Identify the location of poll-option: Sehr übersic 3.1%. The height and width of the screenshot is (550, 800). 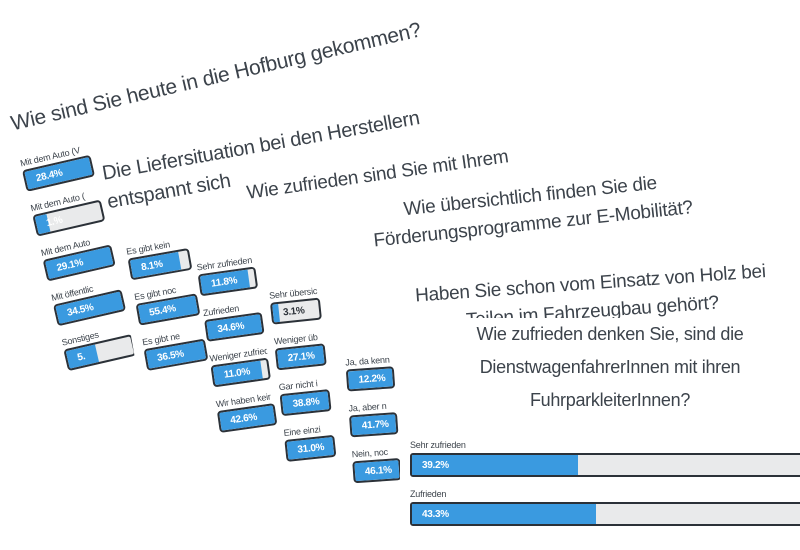
(295, 305).